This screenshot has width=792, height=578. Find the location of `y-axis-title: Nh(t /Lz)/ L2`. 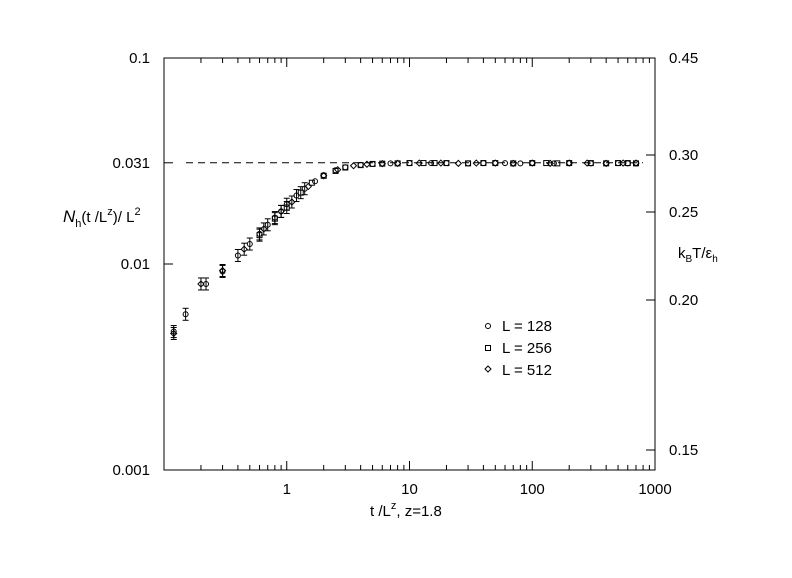

y-axis-title: Nh(t /Lz)/ L2 is located at coordinates (102, 218).